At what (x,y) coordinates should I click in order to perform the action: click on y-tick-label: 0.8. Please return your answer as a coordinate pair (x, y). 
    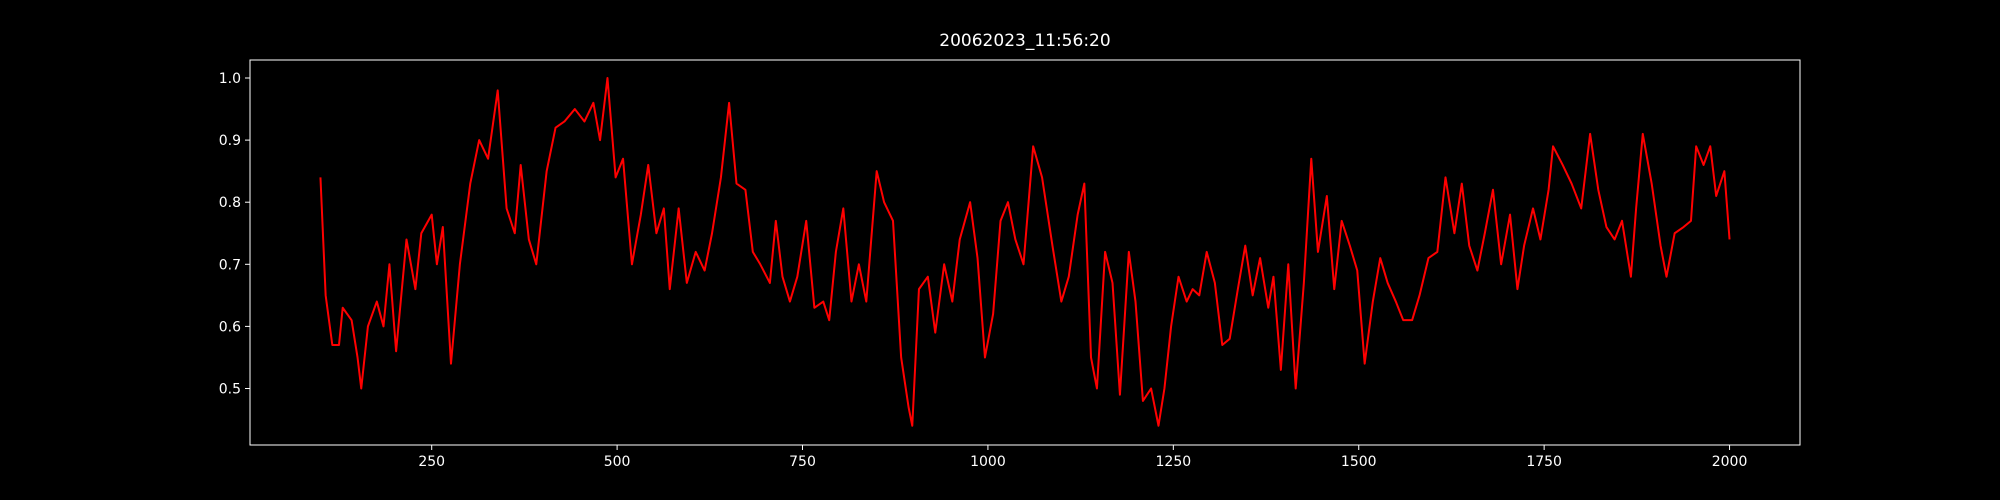
    Looking at the image, I should click on (230, 203).